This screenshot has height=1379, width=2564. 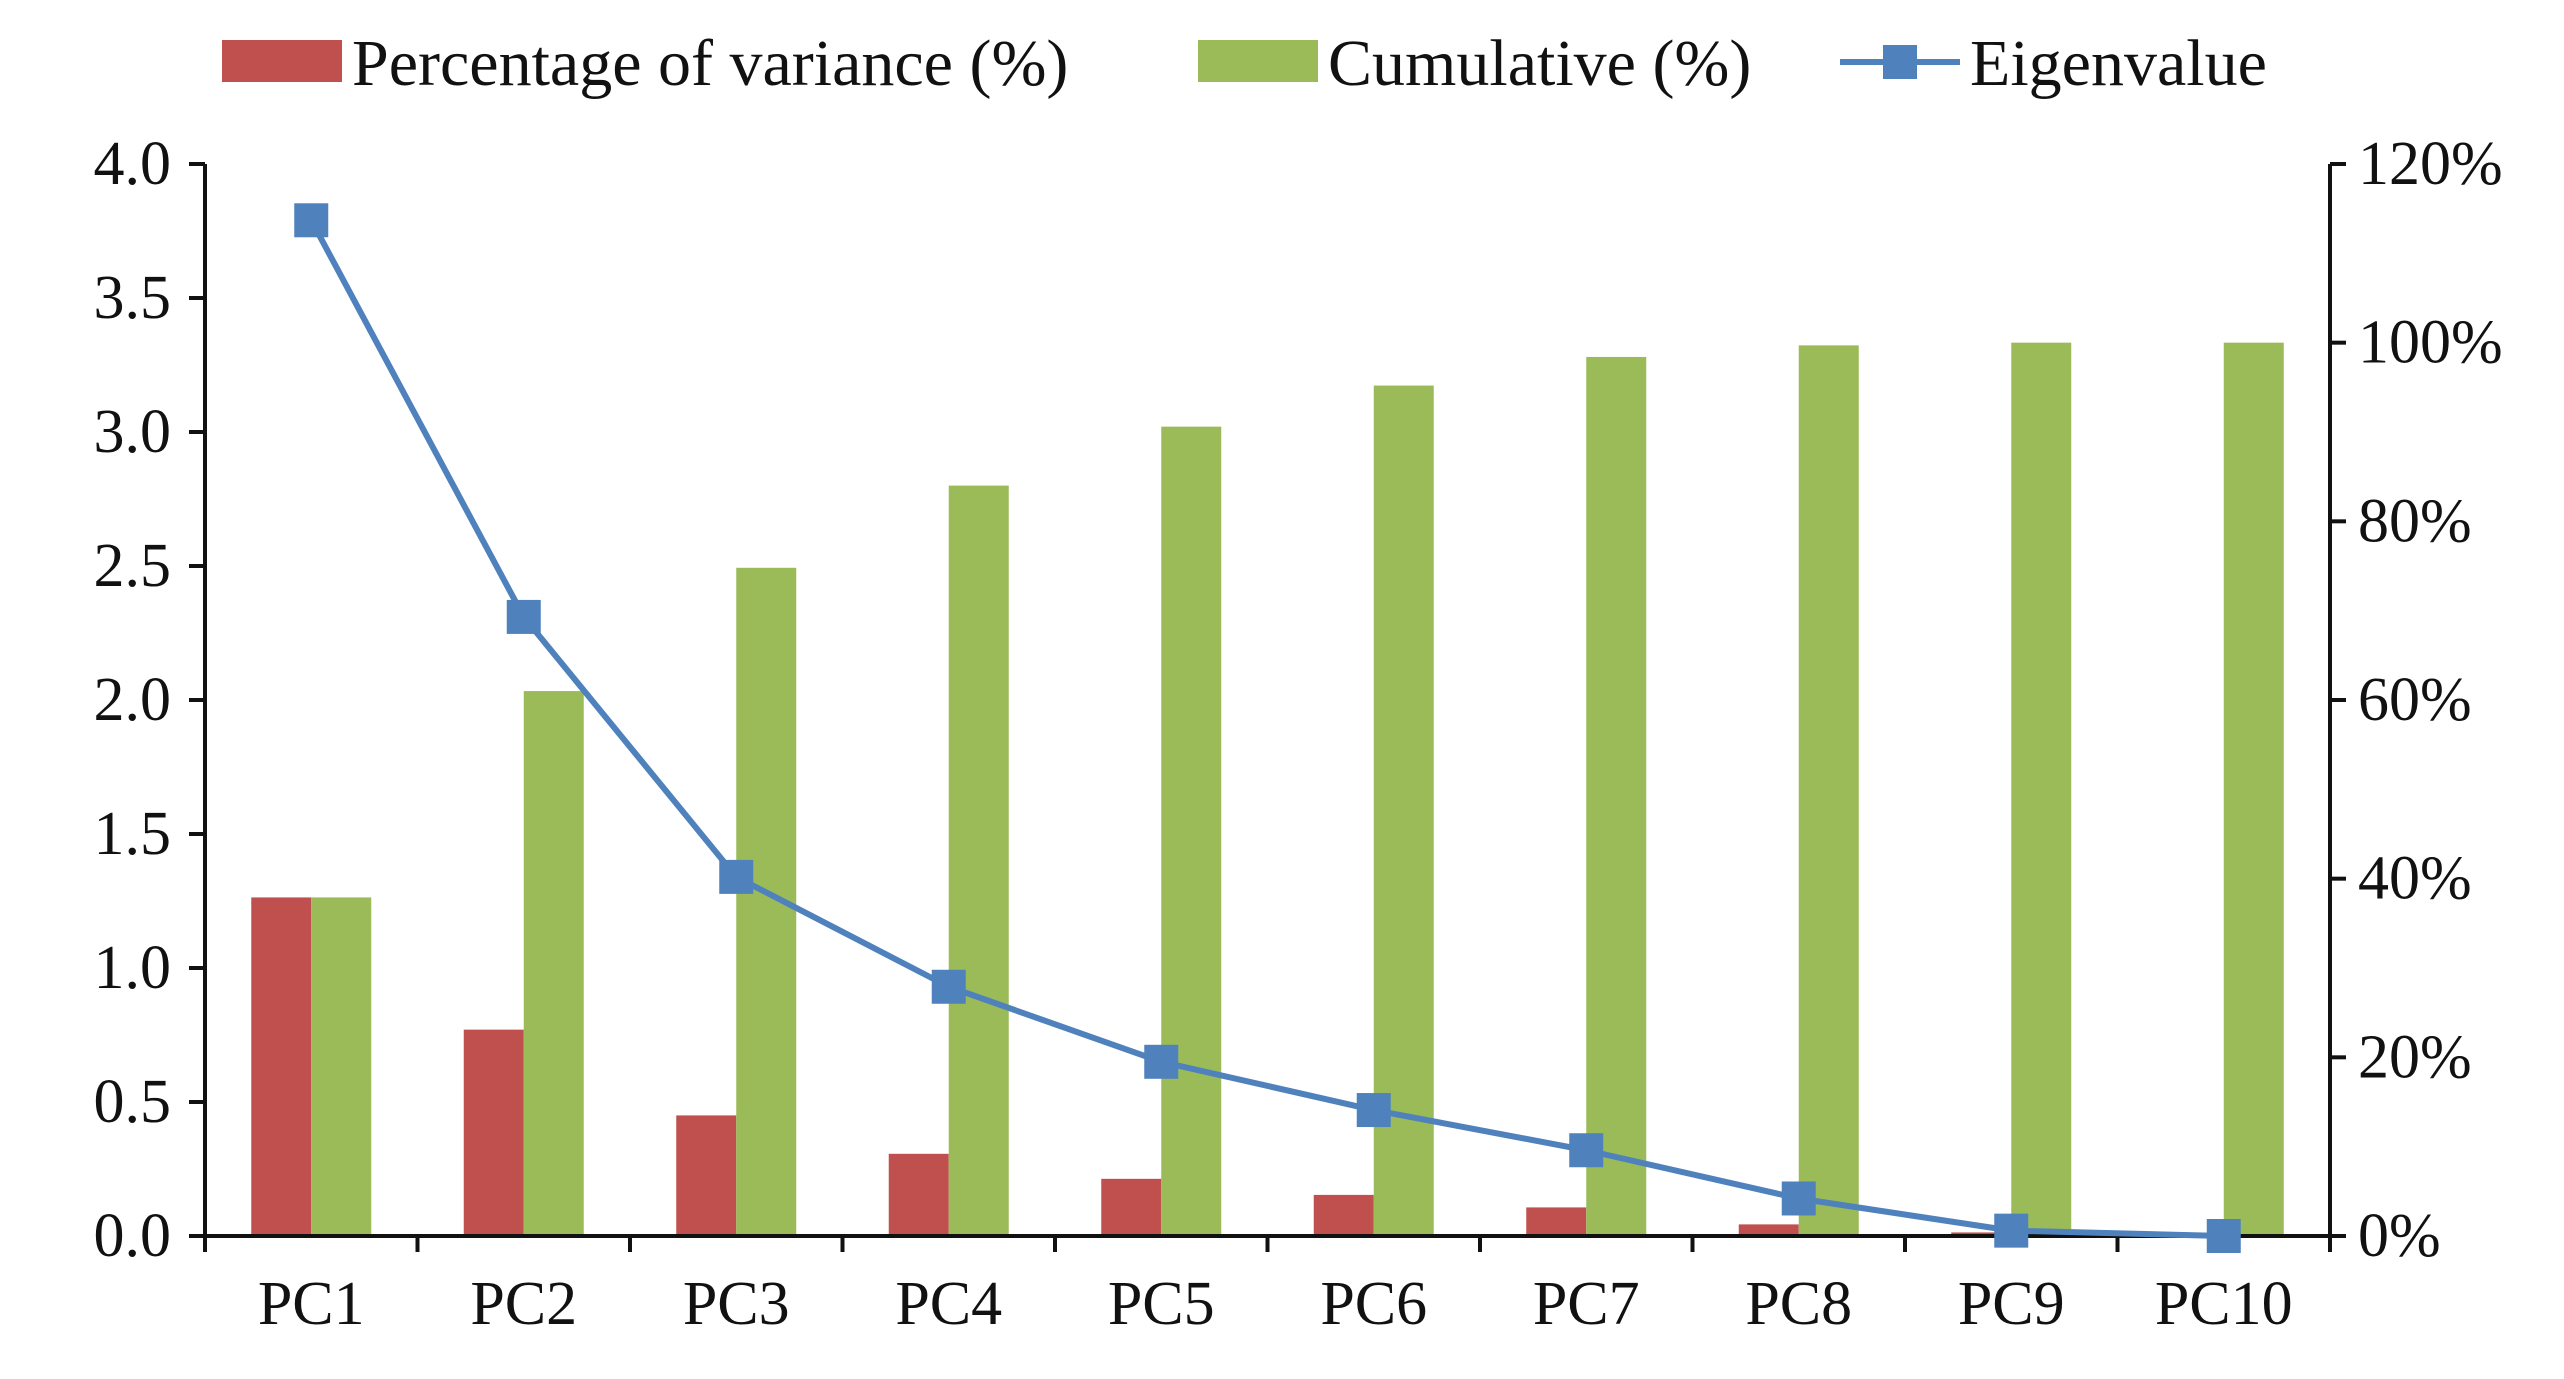 What do you see at coordinates (1373, 1304) in the screenshot?
I see `x-tick-label-pc6: PC6` at bounding box center [1373, 1304].